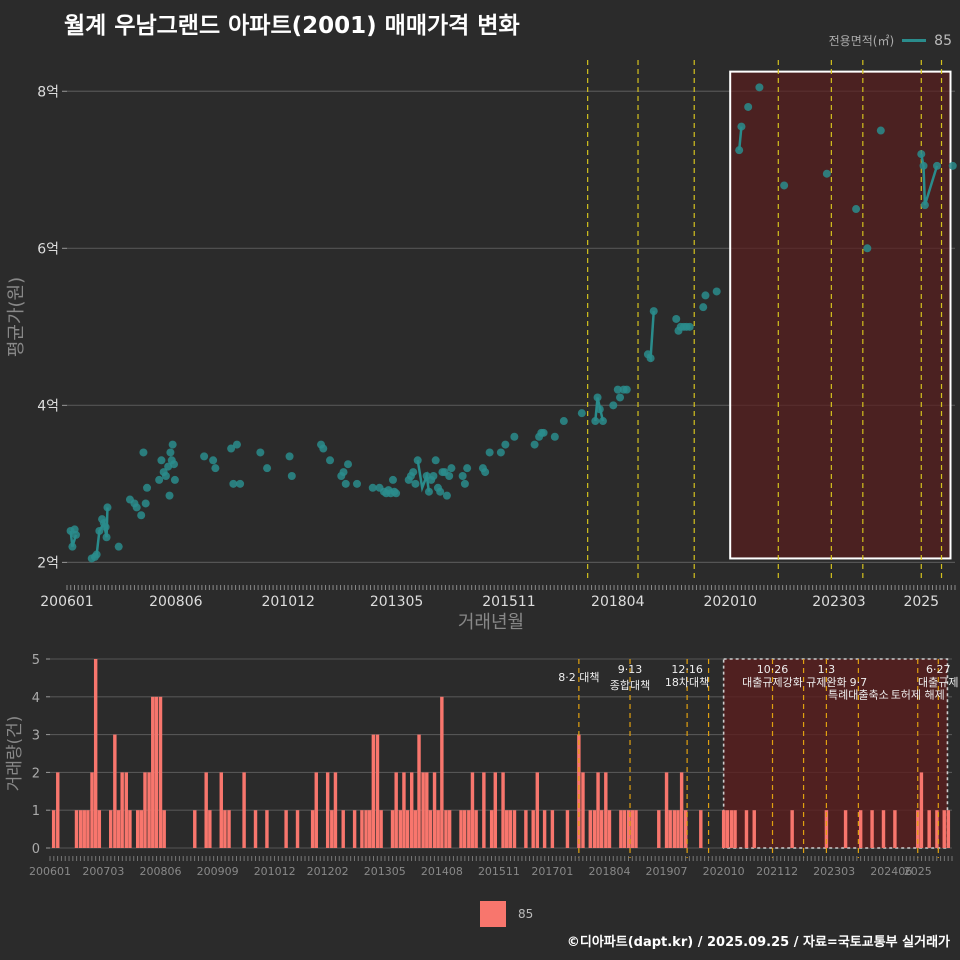 This screenshot has height=960, width=960. Describe the element at coordinates (859, 682) in the screenshot. I see `policy-annotation: 9·7` at that location.